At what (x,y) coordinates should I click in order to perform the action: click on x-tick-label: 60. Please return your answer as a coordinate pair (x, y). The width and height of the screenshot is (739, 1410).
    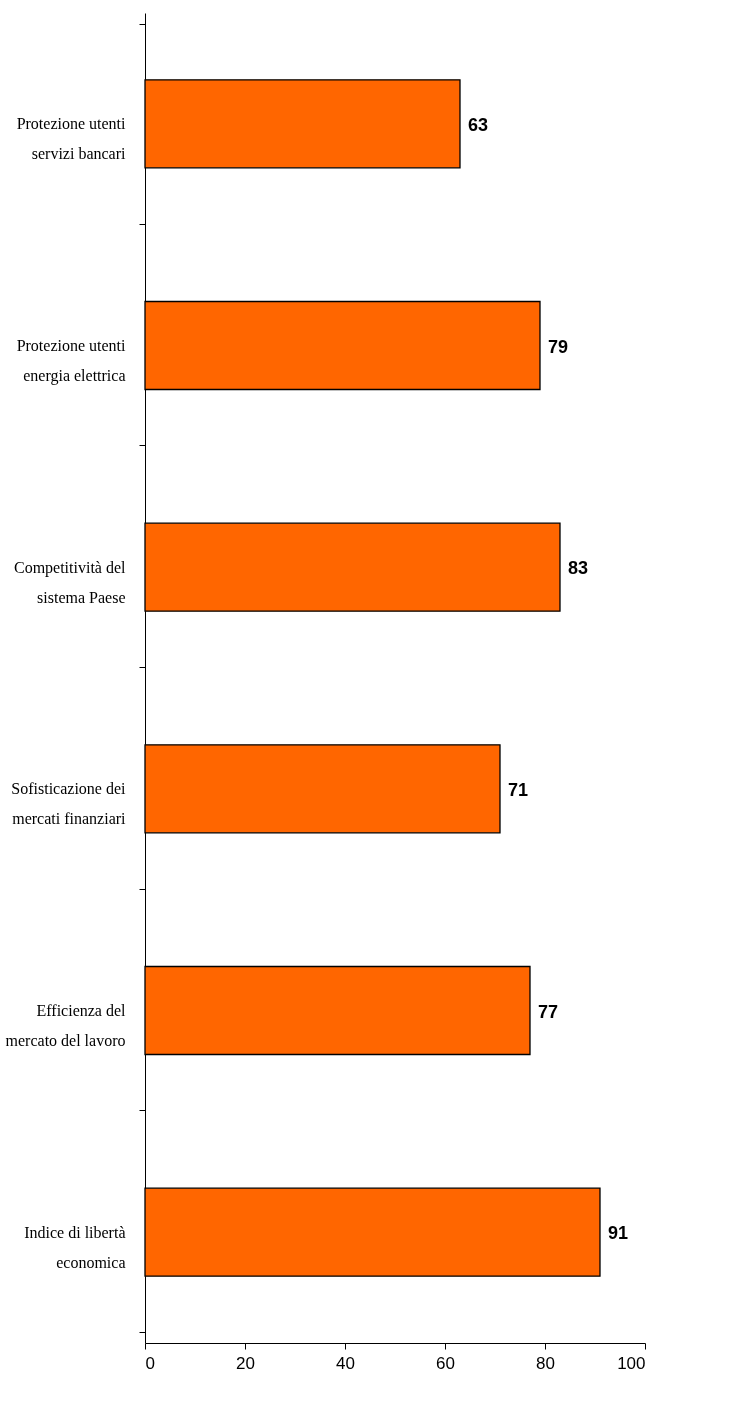
    Looking at the image, I should click on (445, 1363).